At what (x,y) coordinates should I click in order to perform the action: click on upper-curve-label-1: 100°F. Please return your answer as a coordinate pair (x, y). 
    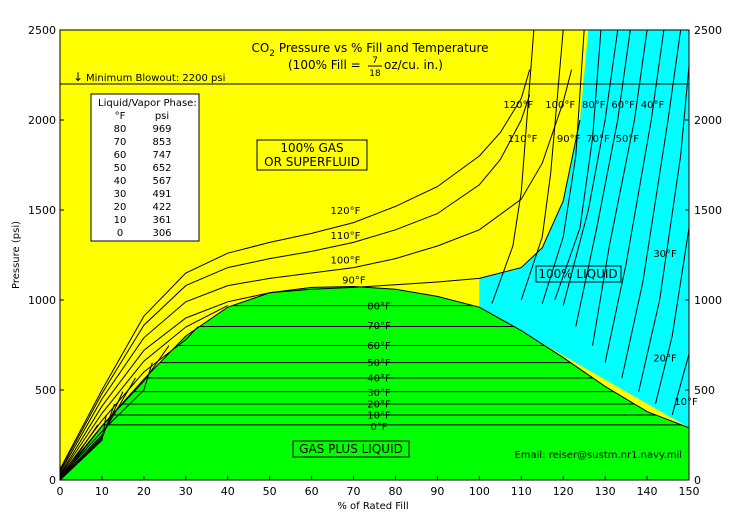
    Looking at the image, I should click on (560, 105).